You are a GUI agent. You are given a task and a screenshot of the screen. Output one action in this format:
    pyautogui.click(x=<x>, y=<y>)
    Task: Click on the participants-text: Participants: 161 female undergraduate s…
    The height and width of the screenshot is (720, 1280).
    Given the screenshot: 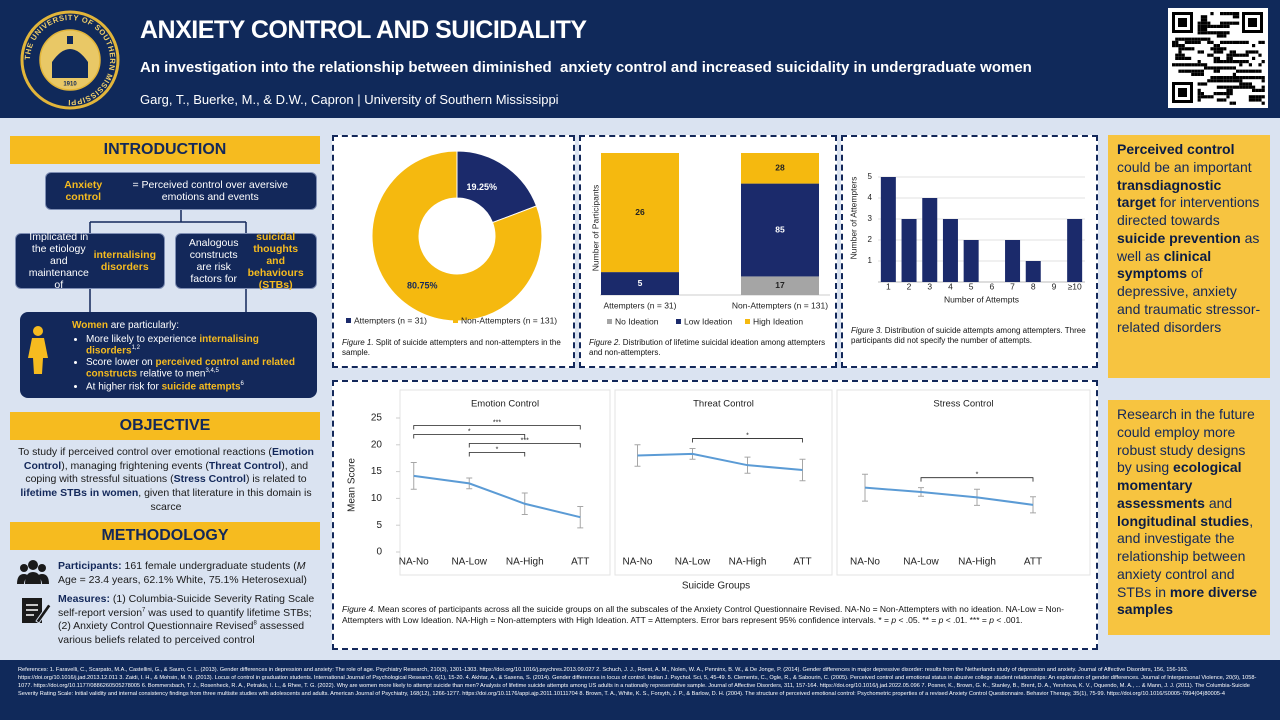 What is the action you would take?
    pyautogui.click(x=189, y=573)
    